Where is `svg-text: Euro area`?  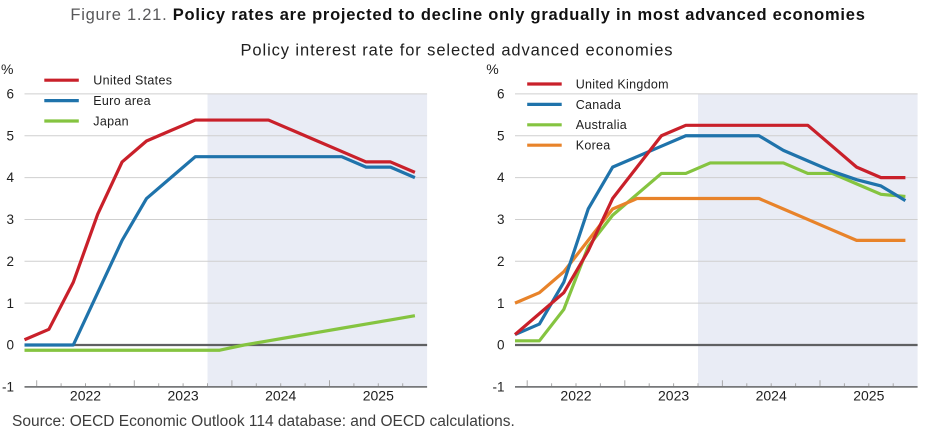 svg-text: Euro area is located at coordinates (122, 101).